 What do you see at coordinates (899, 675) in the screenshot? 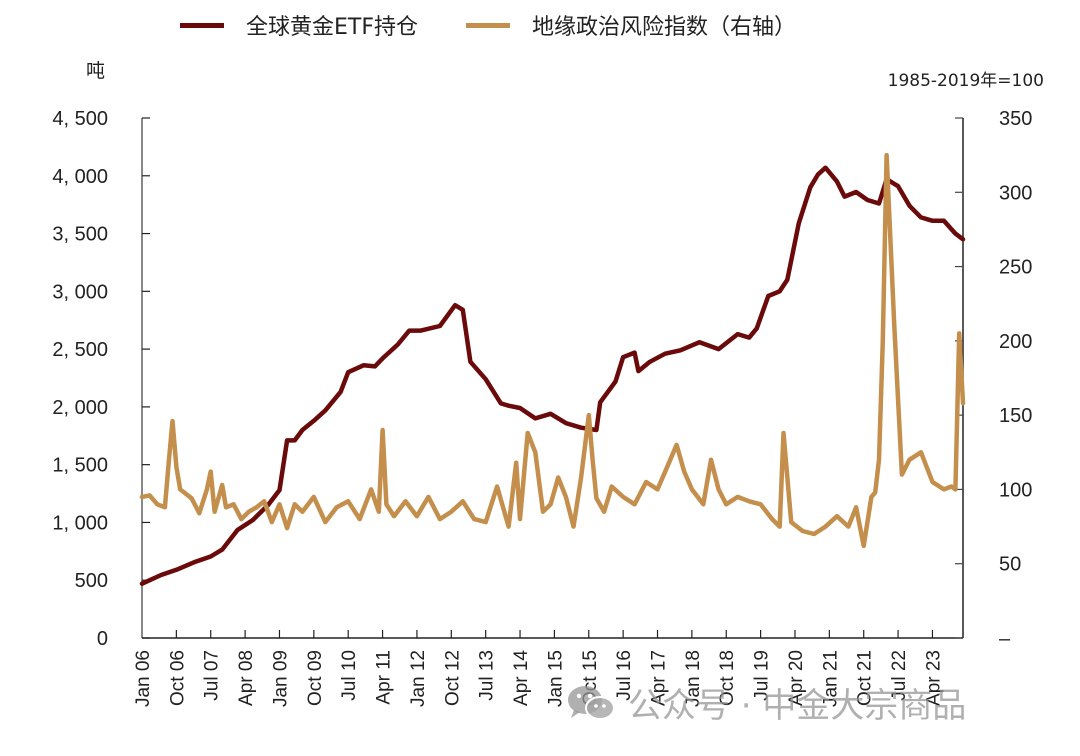
I see `x-tick-label: Jul 22` at bounding box center [899, 675].